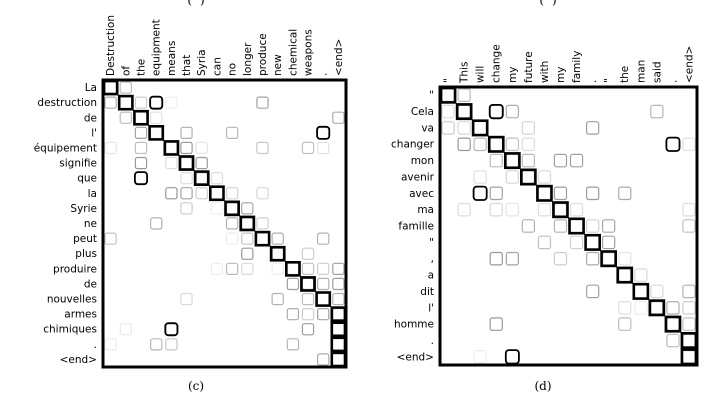  What do you see at coordinates (431, 243) in the screenshot?
I see `y-tick-label: "` at bounding box center [431, 243].